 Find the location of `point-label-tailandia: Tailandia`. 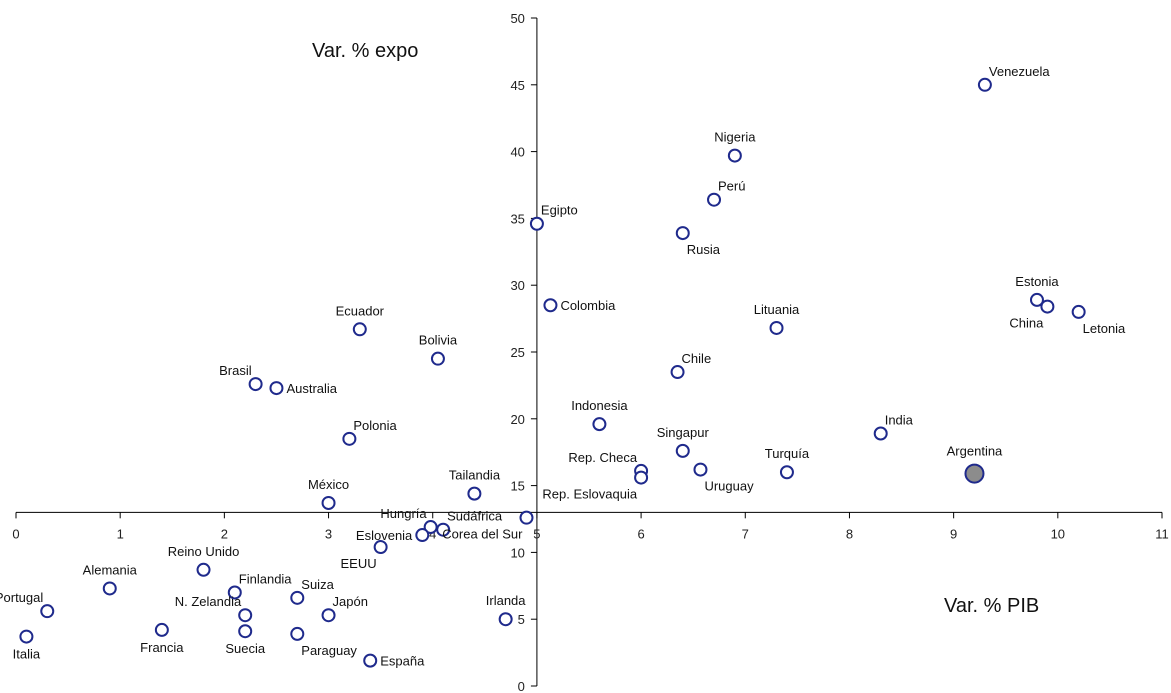

point-label-tailandia: Tailandia is located at coordinates (475, 475).